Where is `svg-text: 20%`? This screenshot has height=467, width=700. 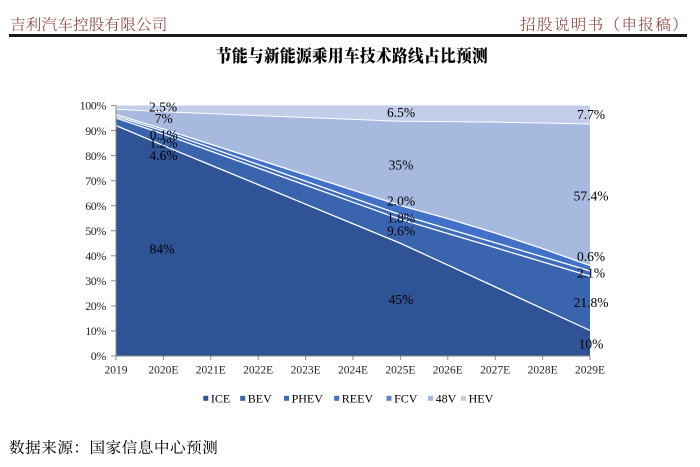
svg-text: 20% is located at coordinates (95, 306).